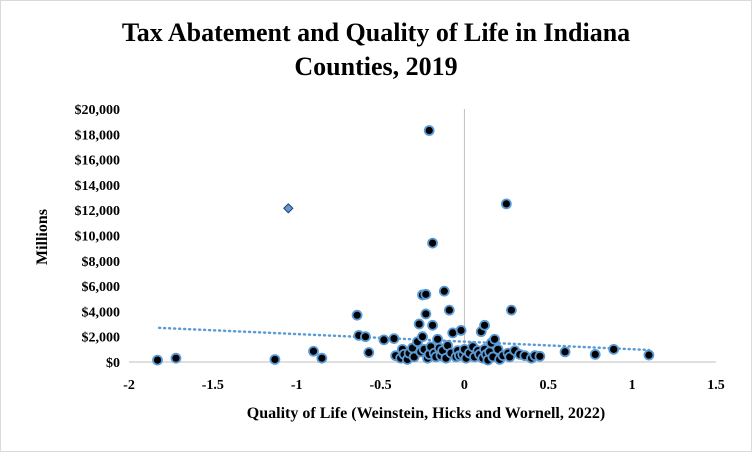 Image resolution: width=752 pixels, height=452 pixels. I want to click on y-tick-label: $8,000, so click(101, 262).